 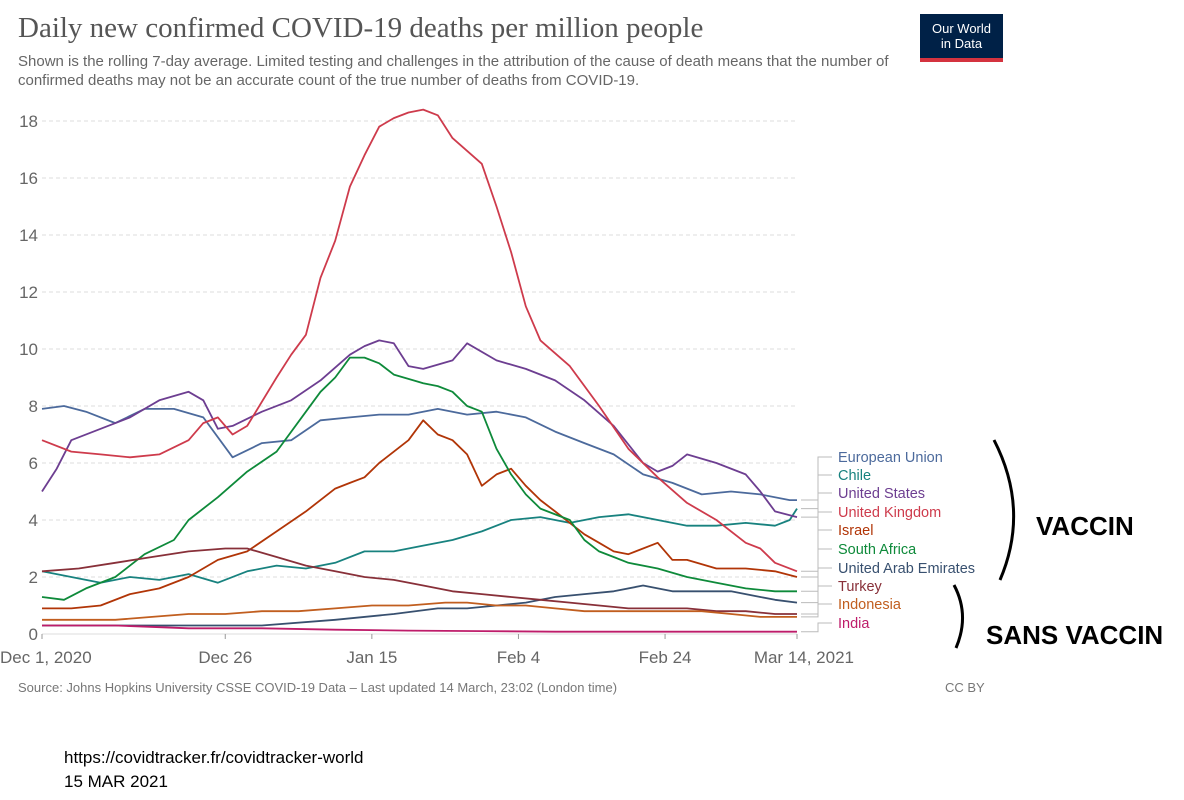 I want to click on legend-label-chile: Chile, so click(x=854, y=476).